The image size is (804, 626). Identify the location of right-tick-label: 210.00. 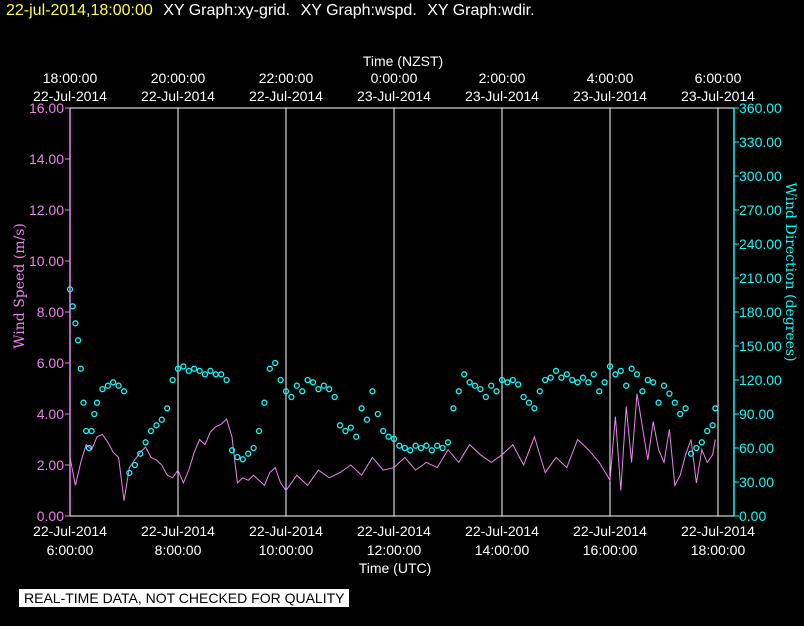
(760, 278).